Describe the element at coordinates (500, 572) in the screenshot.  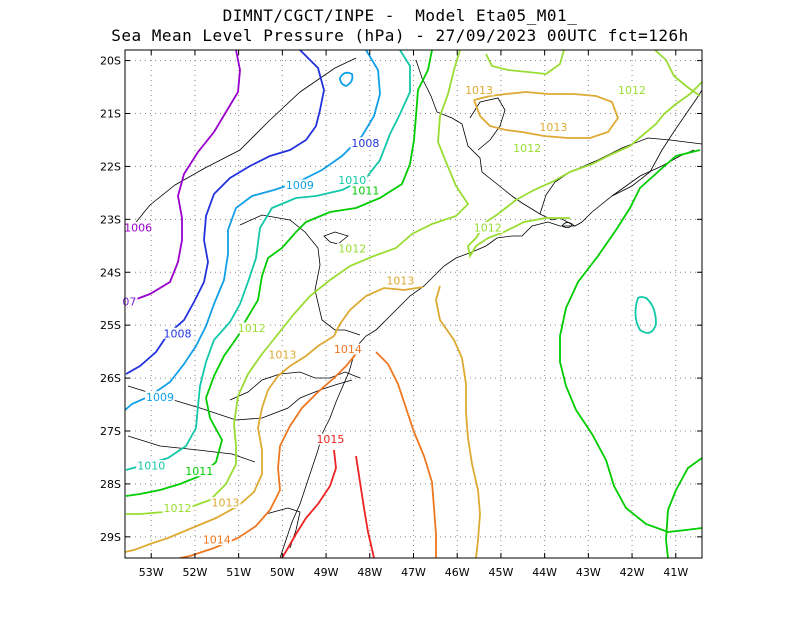
I see `x-tick-label: 45W` at that location.